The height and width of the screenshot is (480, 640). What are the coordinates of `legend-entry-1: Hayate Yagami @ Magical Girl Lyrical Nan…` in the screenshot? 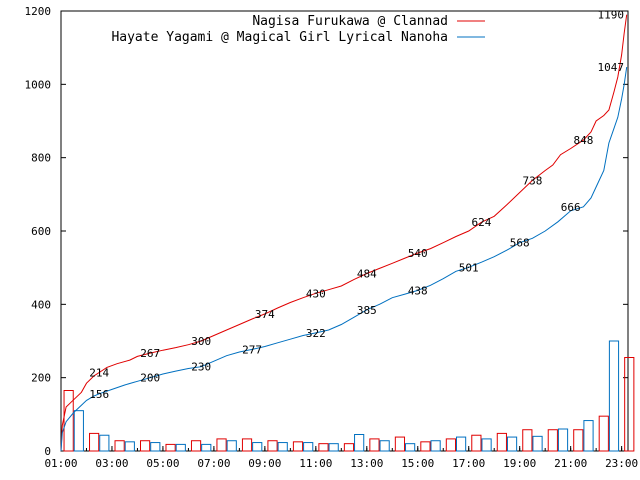 It's located at (298, 37).